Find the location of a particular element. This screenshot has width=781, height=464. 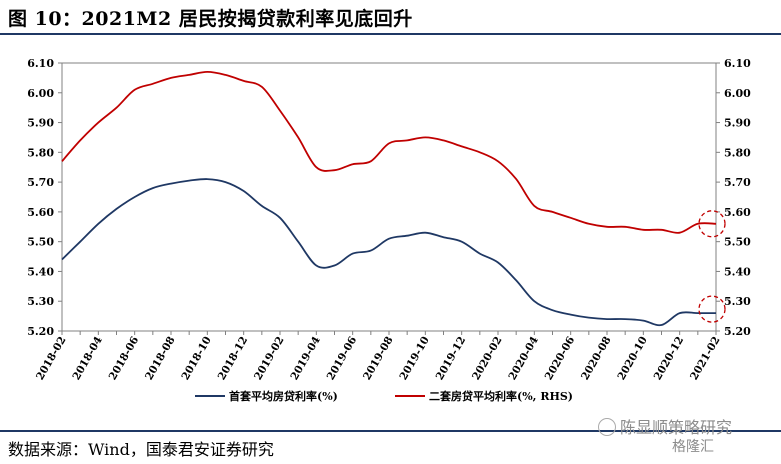

y-left-tick-label: 5.30 is located at coordinates (40, 301).